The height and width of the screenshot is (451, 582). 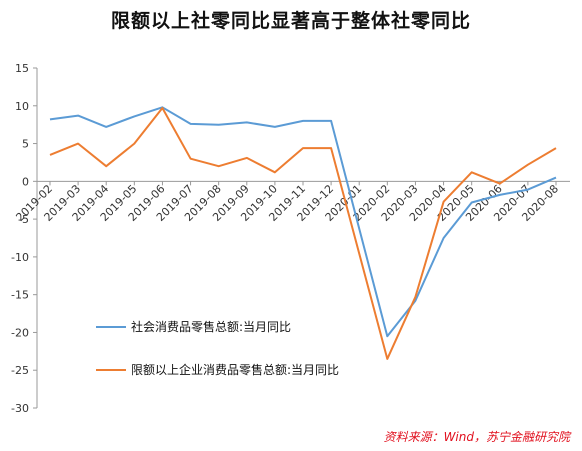 What do you see at coordinates (20, 370) in the screenshot?
I see `y-tick-label: -25` at bounding box center [20, 370].